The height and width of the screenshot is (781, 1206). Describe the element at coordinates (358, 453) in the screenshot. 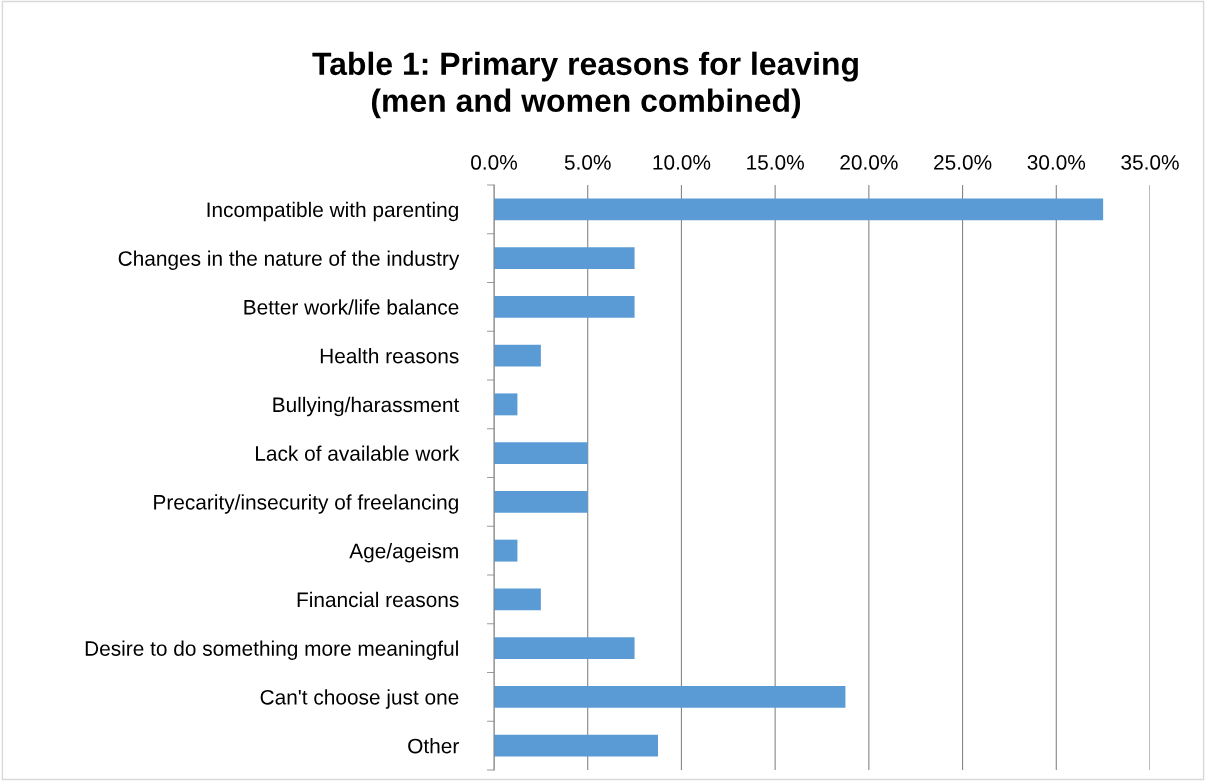

I see `y-tick-label: Lack of available work` at that location.